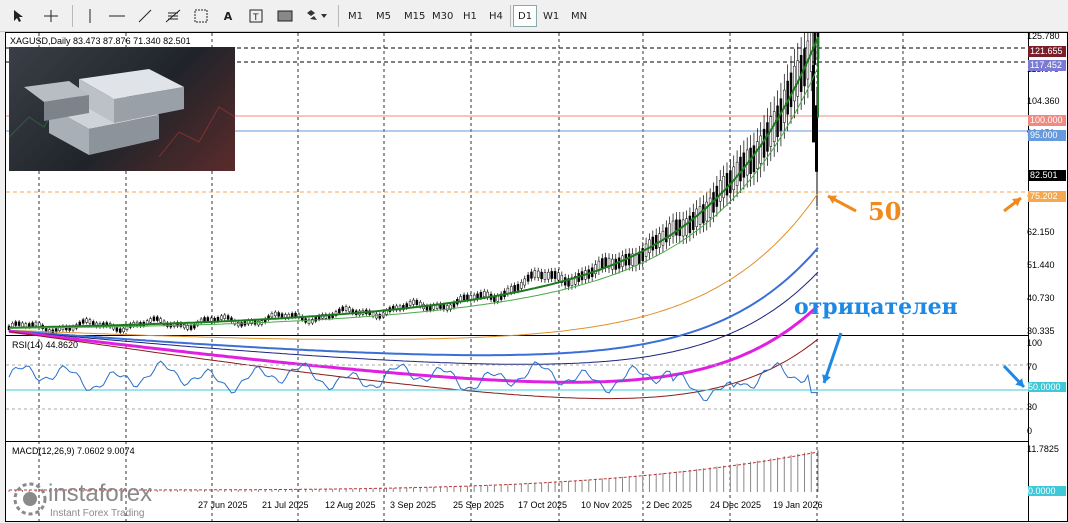  I want to click on label-icon: T, so click(256, 16).